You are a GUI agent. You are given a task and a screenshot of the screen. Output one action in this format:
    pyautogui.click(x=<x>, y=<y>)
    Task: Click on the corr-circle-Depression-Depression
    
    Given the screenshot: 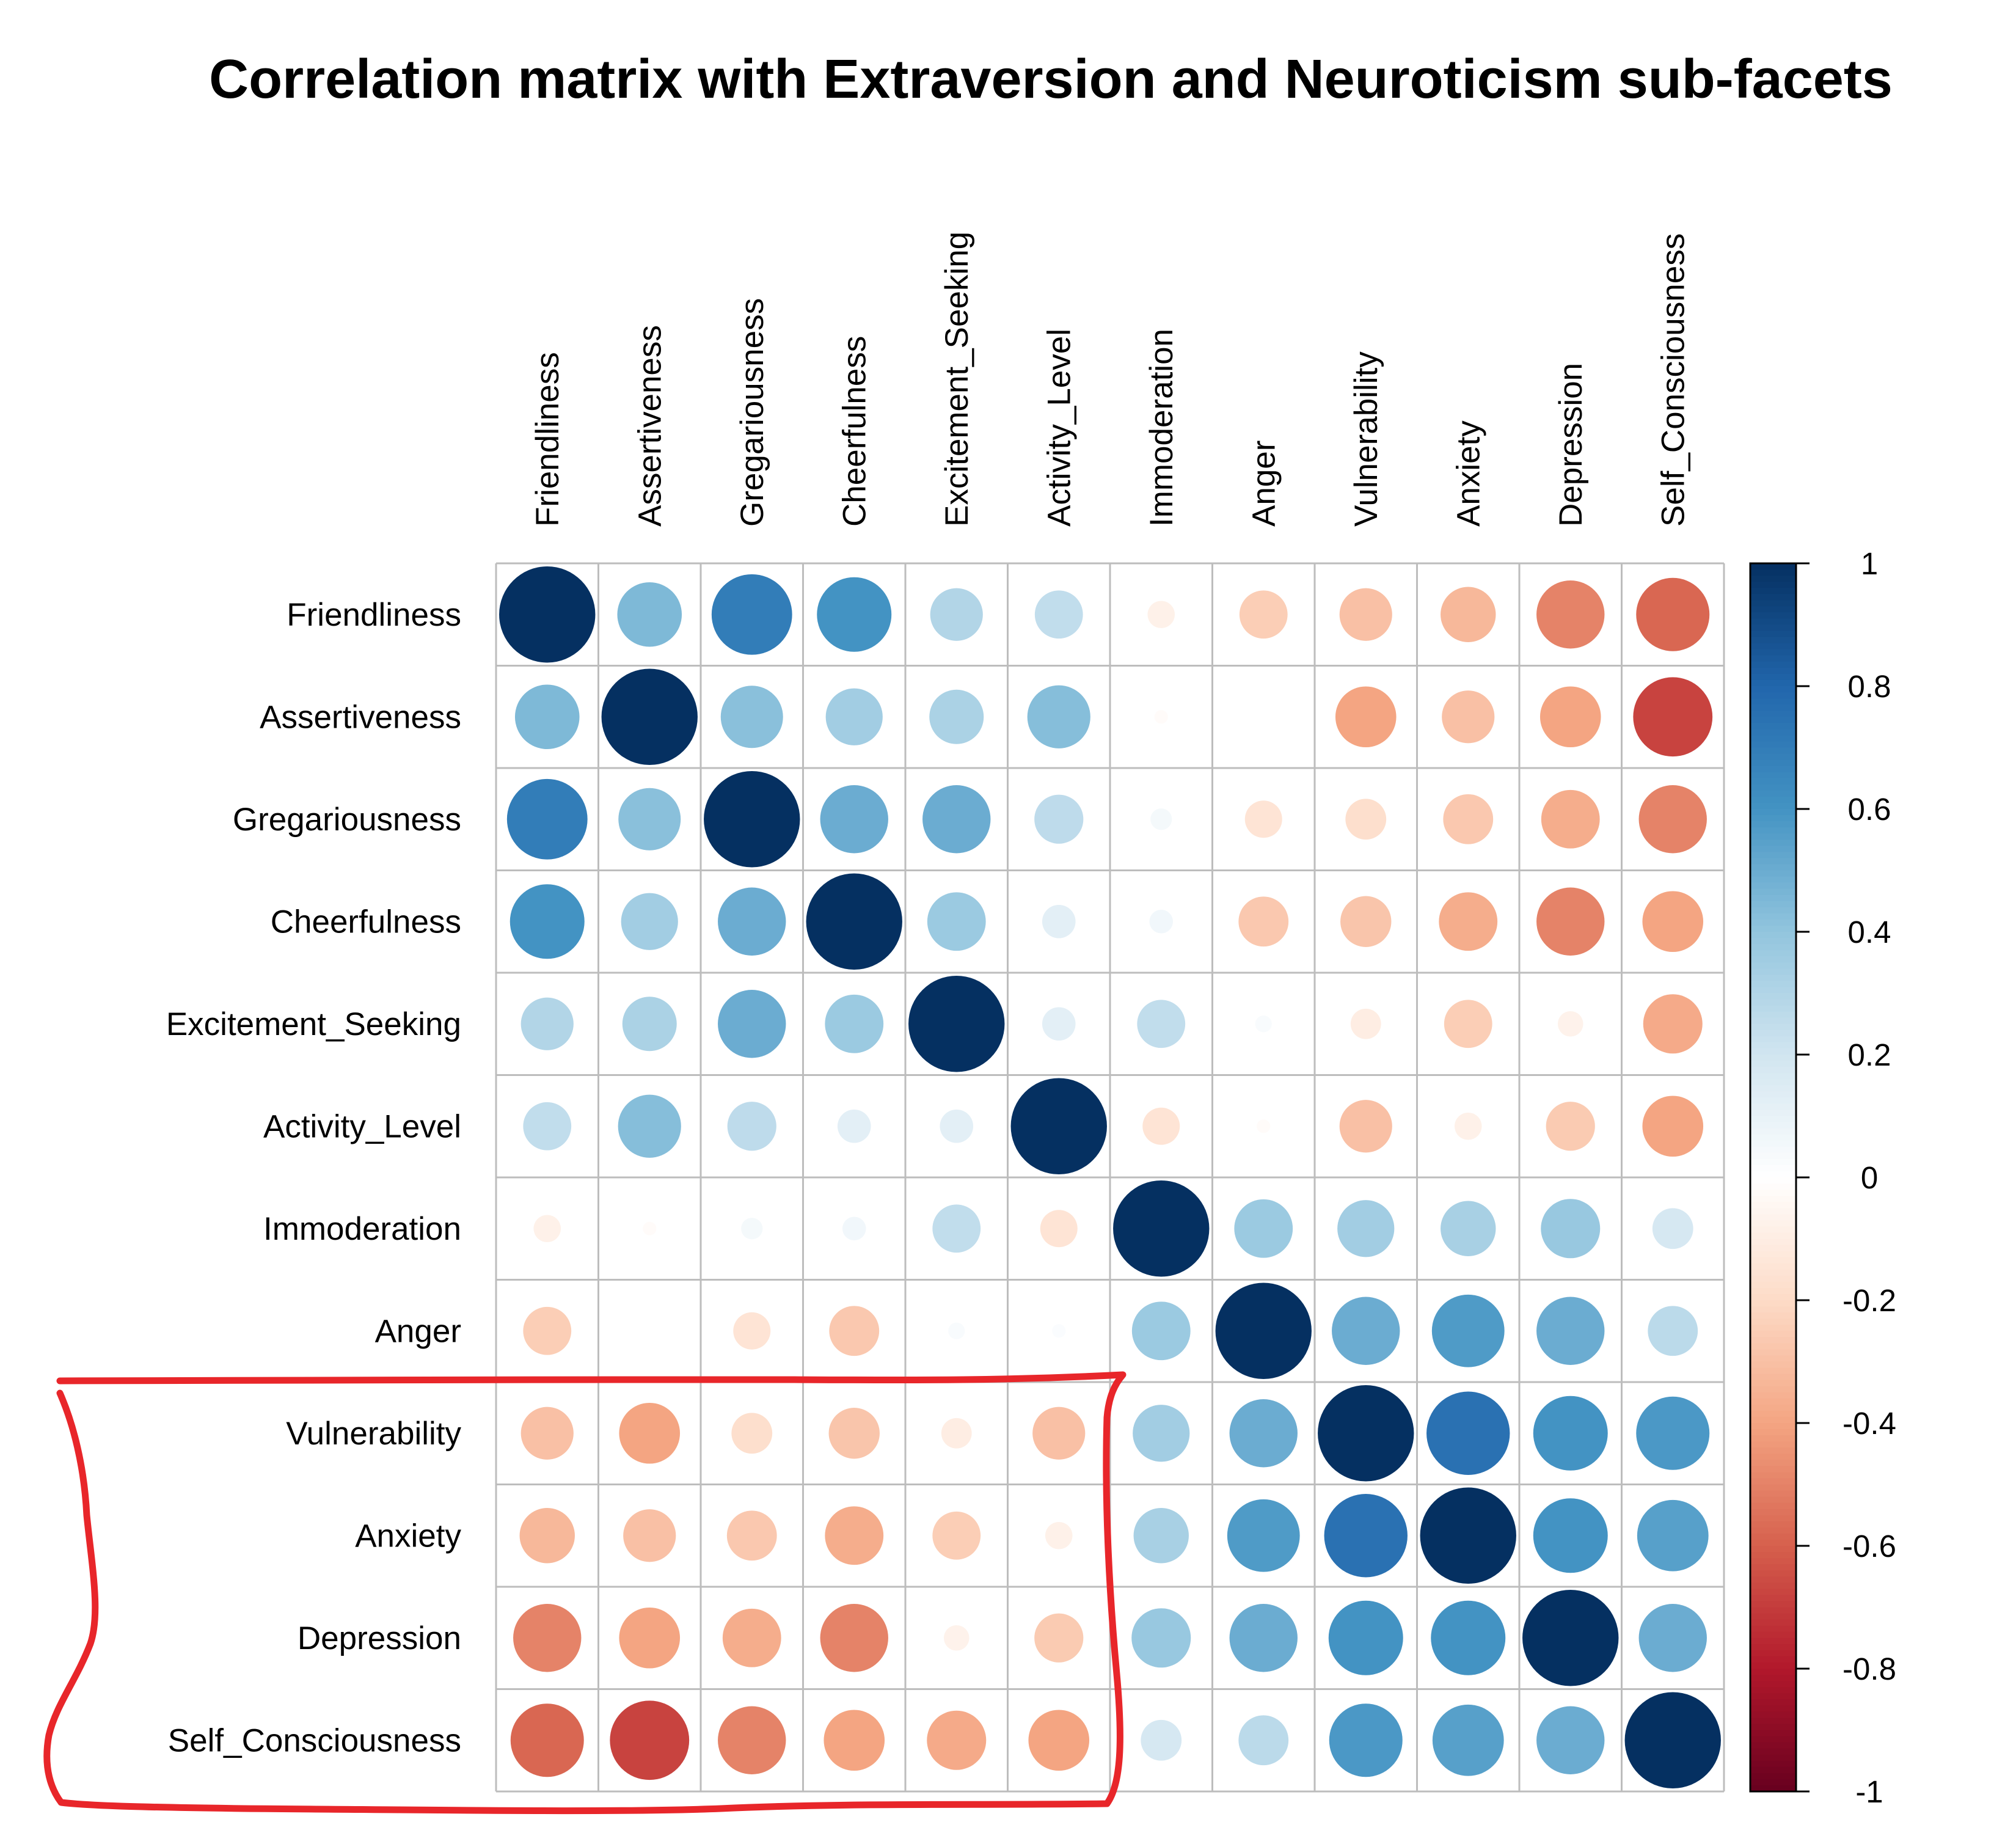 What is the action you would take?
    pyautogui.click(x=1570, y=1638)
    